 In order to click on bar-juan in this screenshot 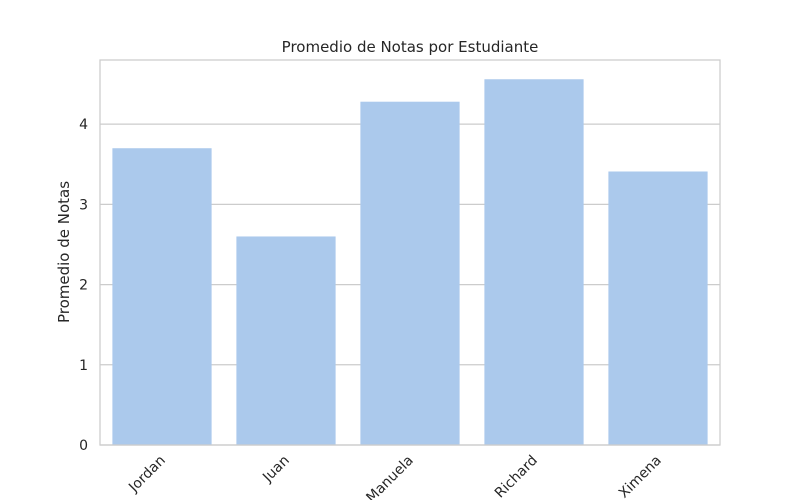, I will do `click(286, 340)`.